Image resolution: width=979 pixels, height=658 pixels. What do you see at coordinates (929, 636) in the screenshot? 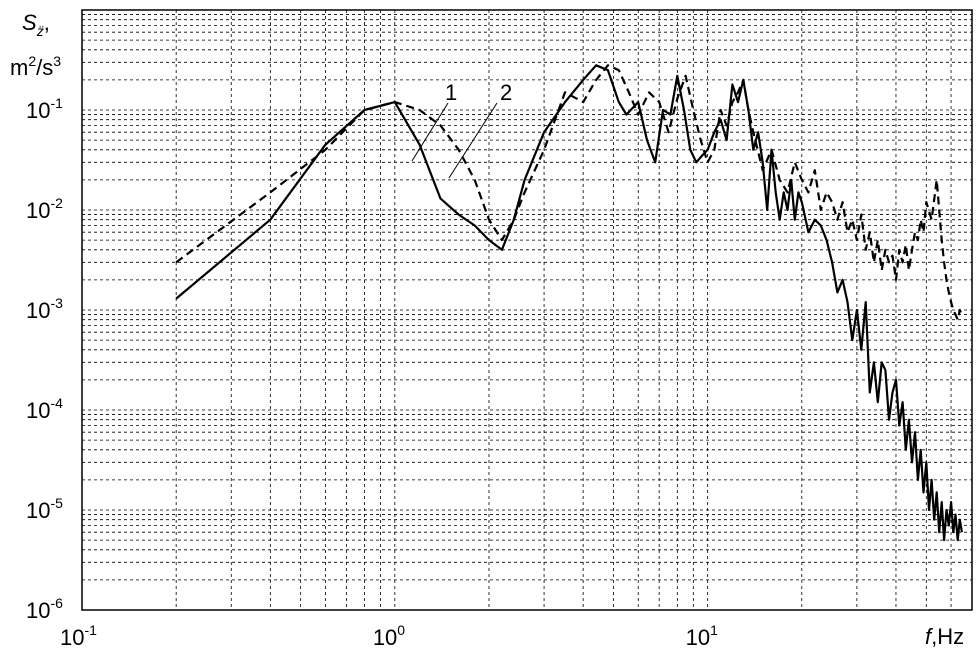
I see `x-axis-var: f` at bounding box center [929, 636].